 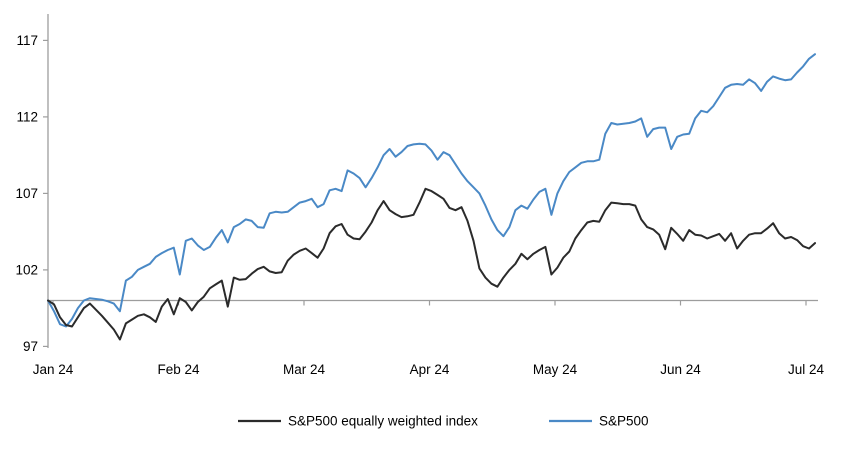 What do you see at coordinates (680, 369) in the screenshot?
I see `x-tick-label-5: Jun 24` at bounding box center [680, 369].